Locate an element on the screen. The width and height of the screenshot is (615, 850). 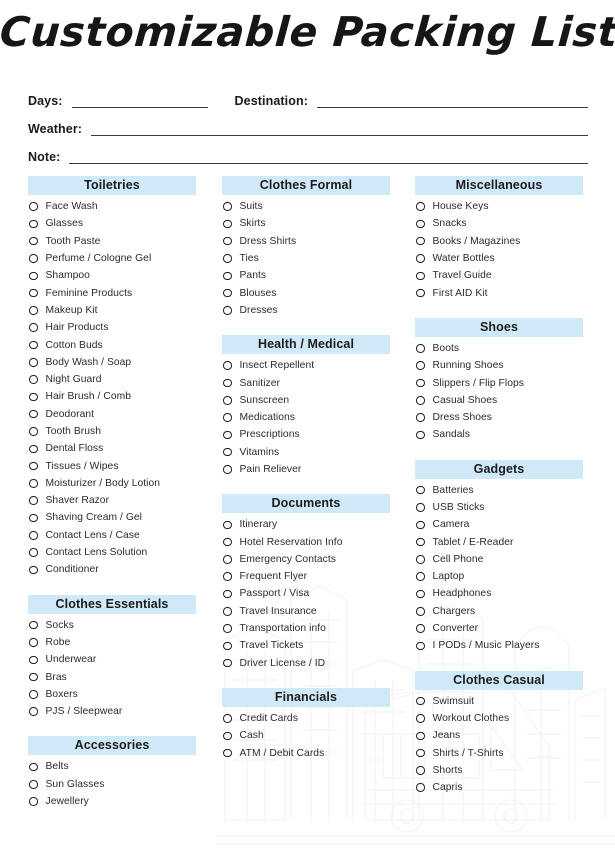
list-item: Makeup Kit is located at coordinates (112, 310).